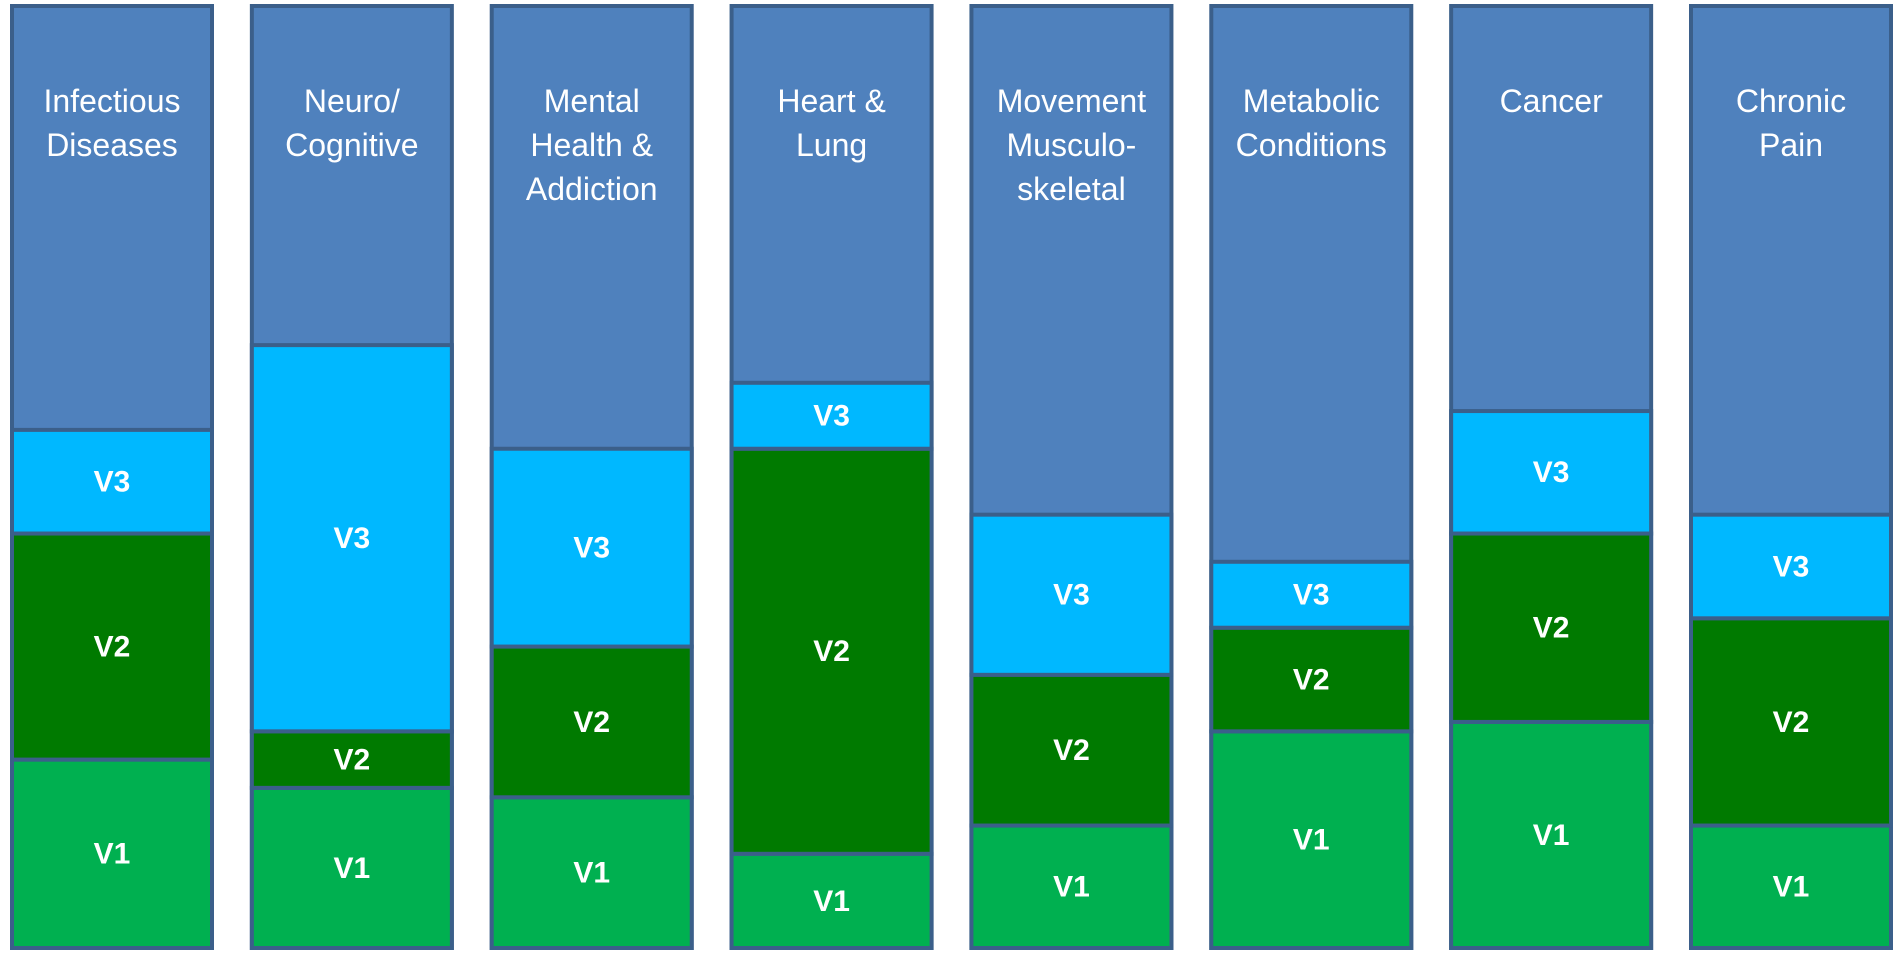 The height and width of the screenshot is (953, 1901). What do you see at coordinates (1311, 123) in the screenshot?
I see `category-label: Metabolic Conditions` at bounding box center [1311, 123].